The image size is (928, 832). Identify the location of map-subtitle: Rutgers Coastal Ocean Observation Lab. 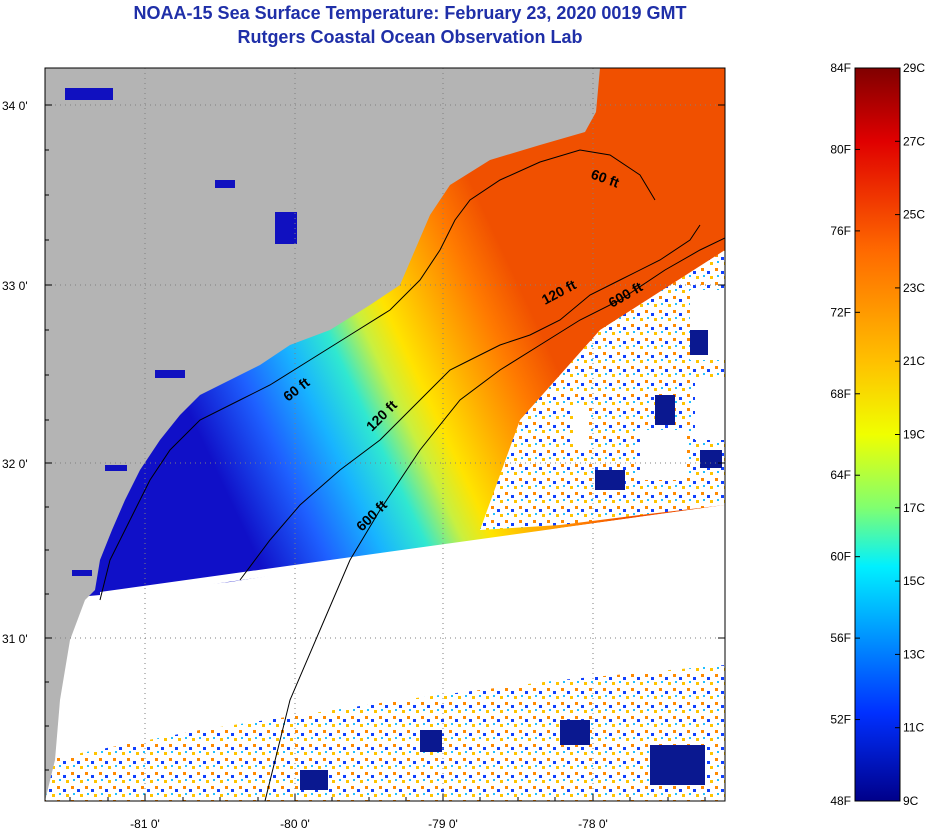
(410, 37).